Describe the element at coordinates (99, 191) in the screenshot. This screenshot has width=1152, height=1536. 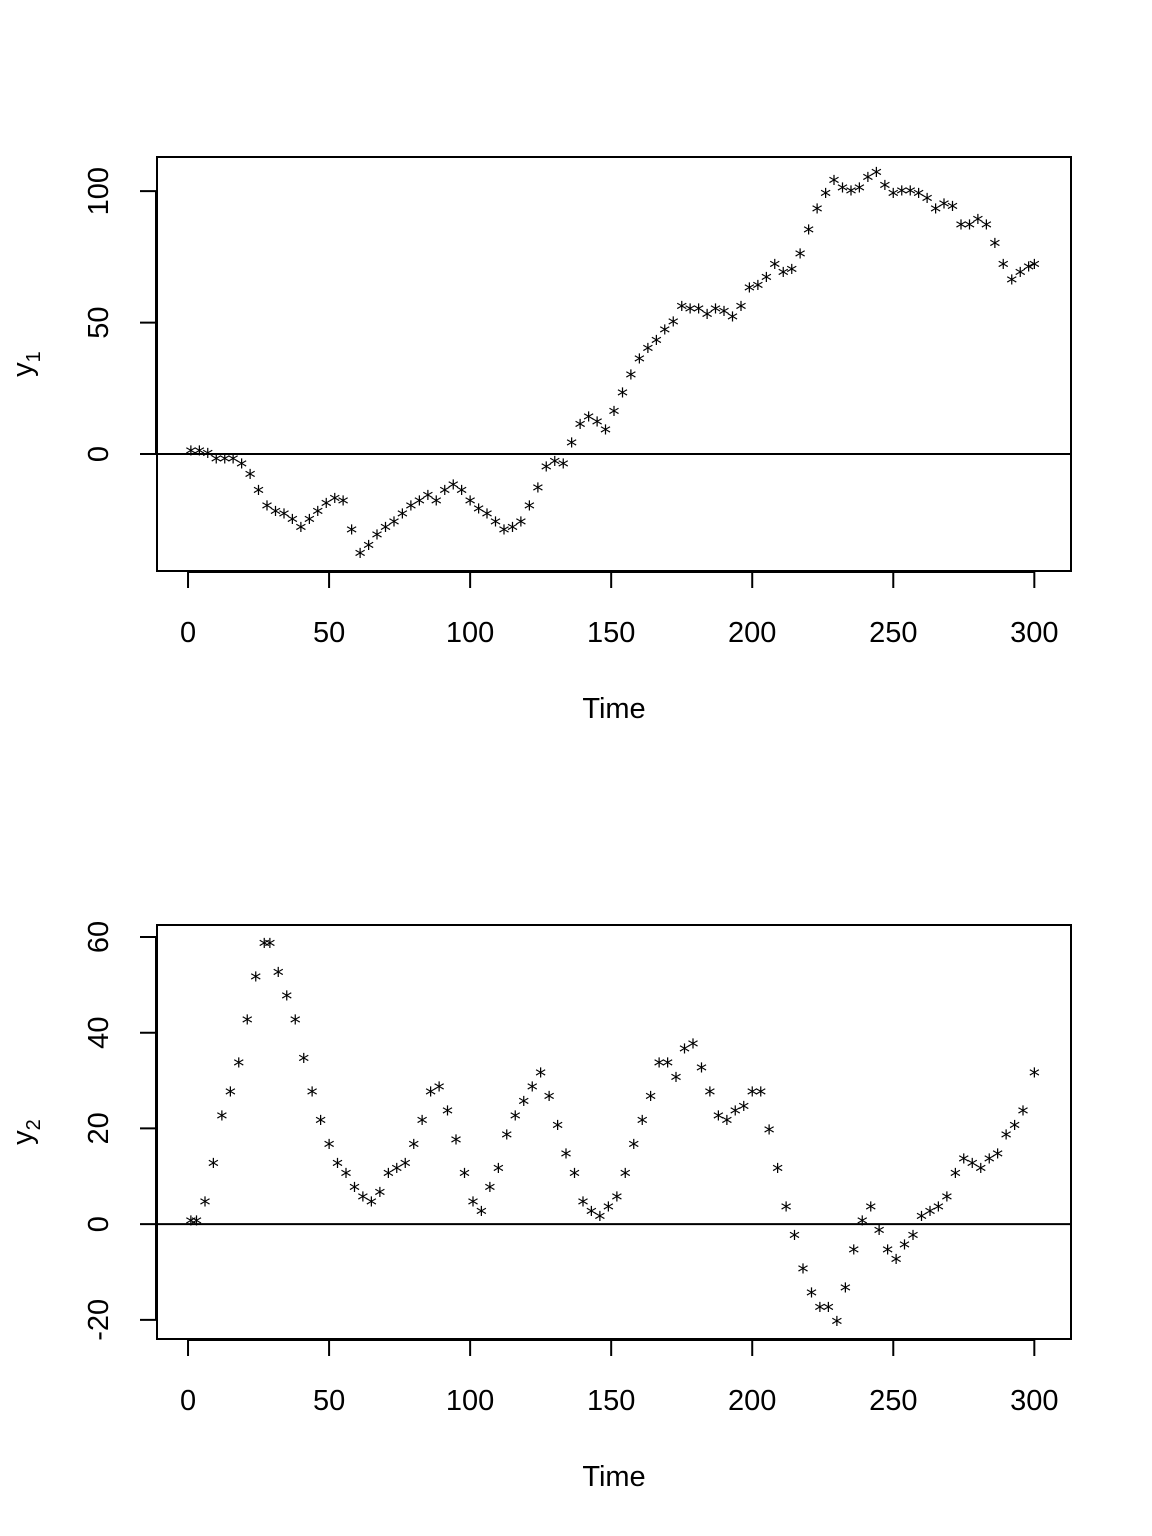
I see `y-tick-label-y1: 100` at that location.